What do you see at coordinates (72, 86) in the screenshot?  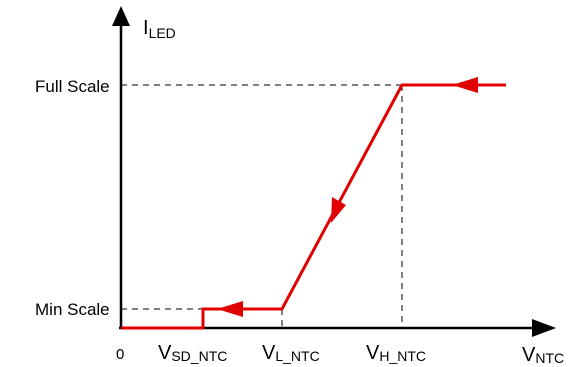 I see `full-scale-label: Full Scale` at bounding box center [72, 86].